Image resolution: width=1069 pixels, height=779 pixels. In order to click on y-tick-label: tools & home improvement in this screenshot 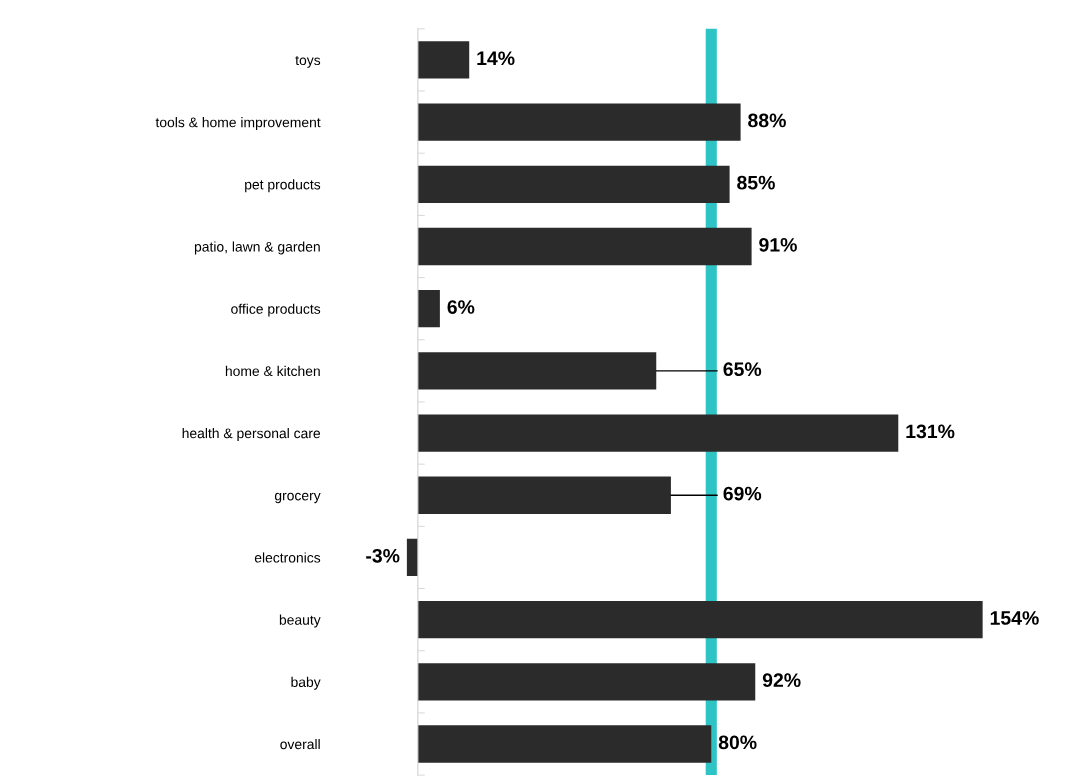, I will do `click(238, 124)`.